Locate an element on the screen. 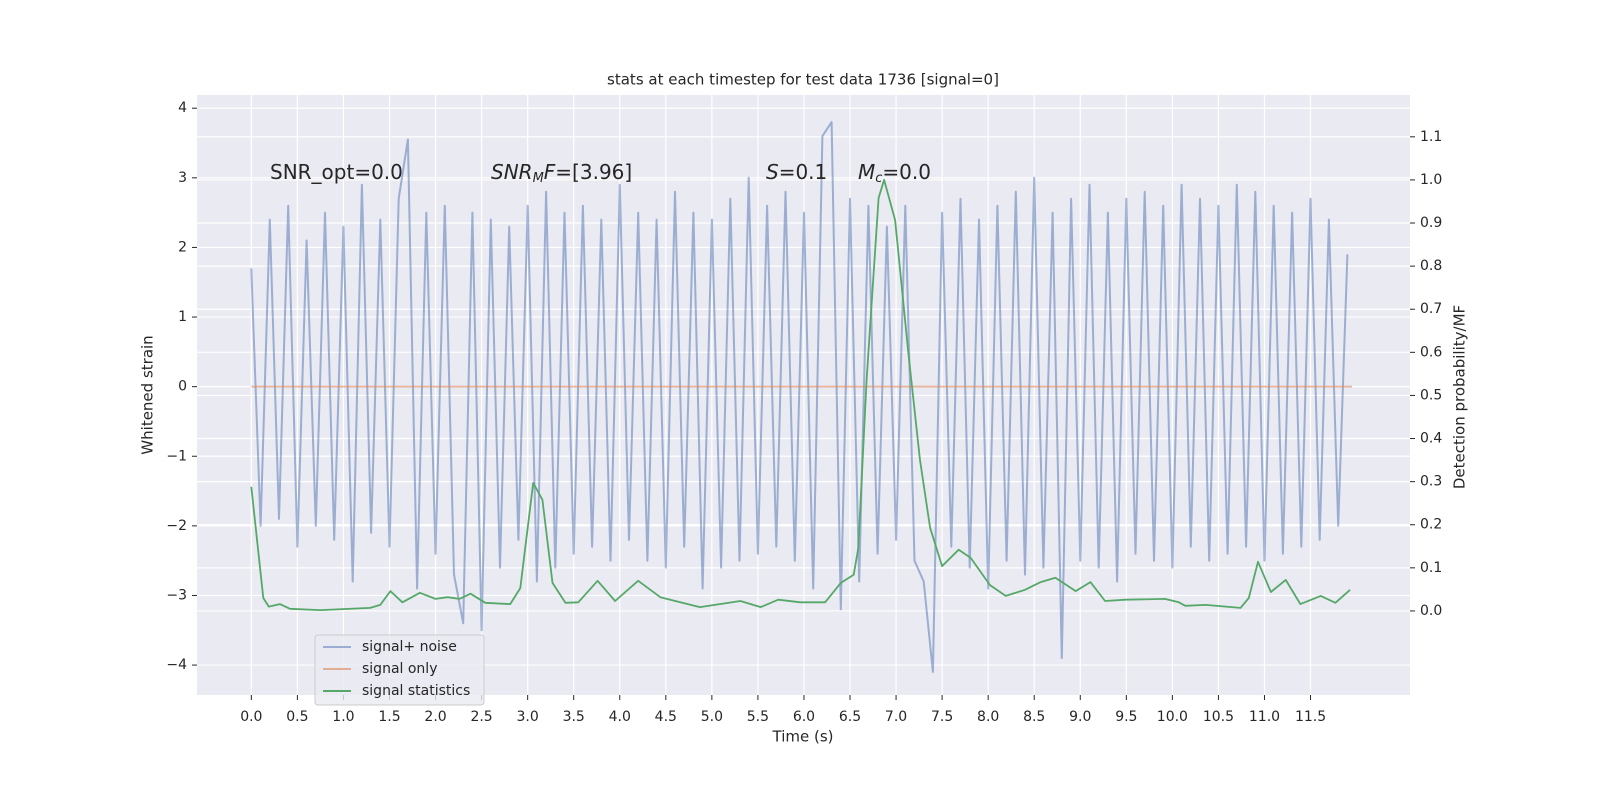 The width and height of the screenshot is (1600, 800). x-tick-label: 7.5 is located at coordinates (942, 717).